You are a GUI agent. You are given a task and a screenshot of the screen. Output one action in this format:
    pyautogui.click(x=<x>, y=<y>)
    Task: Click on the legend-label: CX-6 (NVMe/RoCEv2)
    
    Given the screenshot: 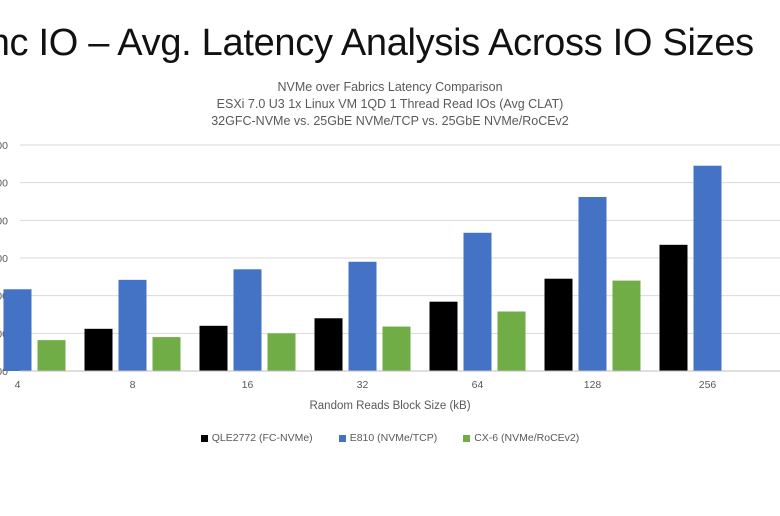 What is the action you would take?
    pyautogui.click(x=527, y=438)
    